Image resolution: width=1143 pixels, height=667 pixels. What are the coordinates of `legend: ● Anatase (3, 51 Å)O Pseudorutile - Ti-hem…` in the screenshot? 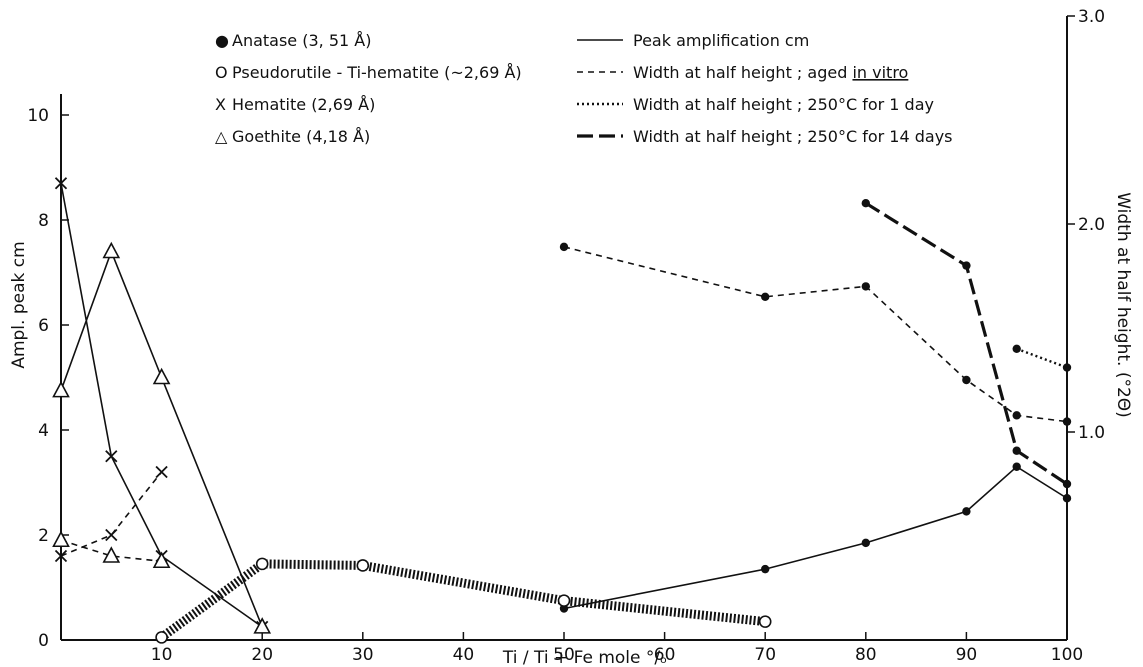 It's located at (584, 88).